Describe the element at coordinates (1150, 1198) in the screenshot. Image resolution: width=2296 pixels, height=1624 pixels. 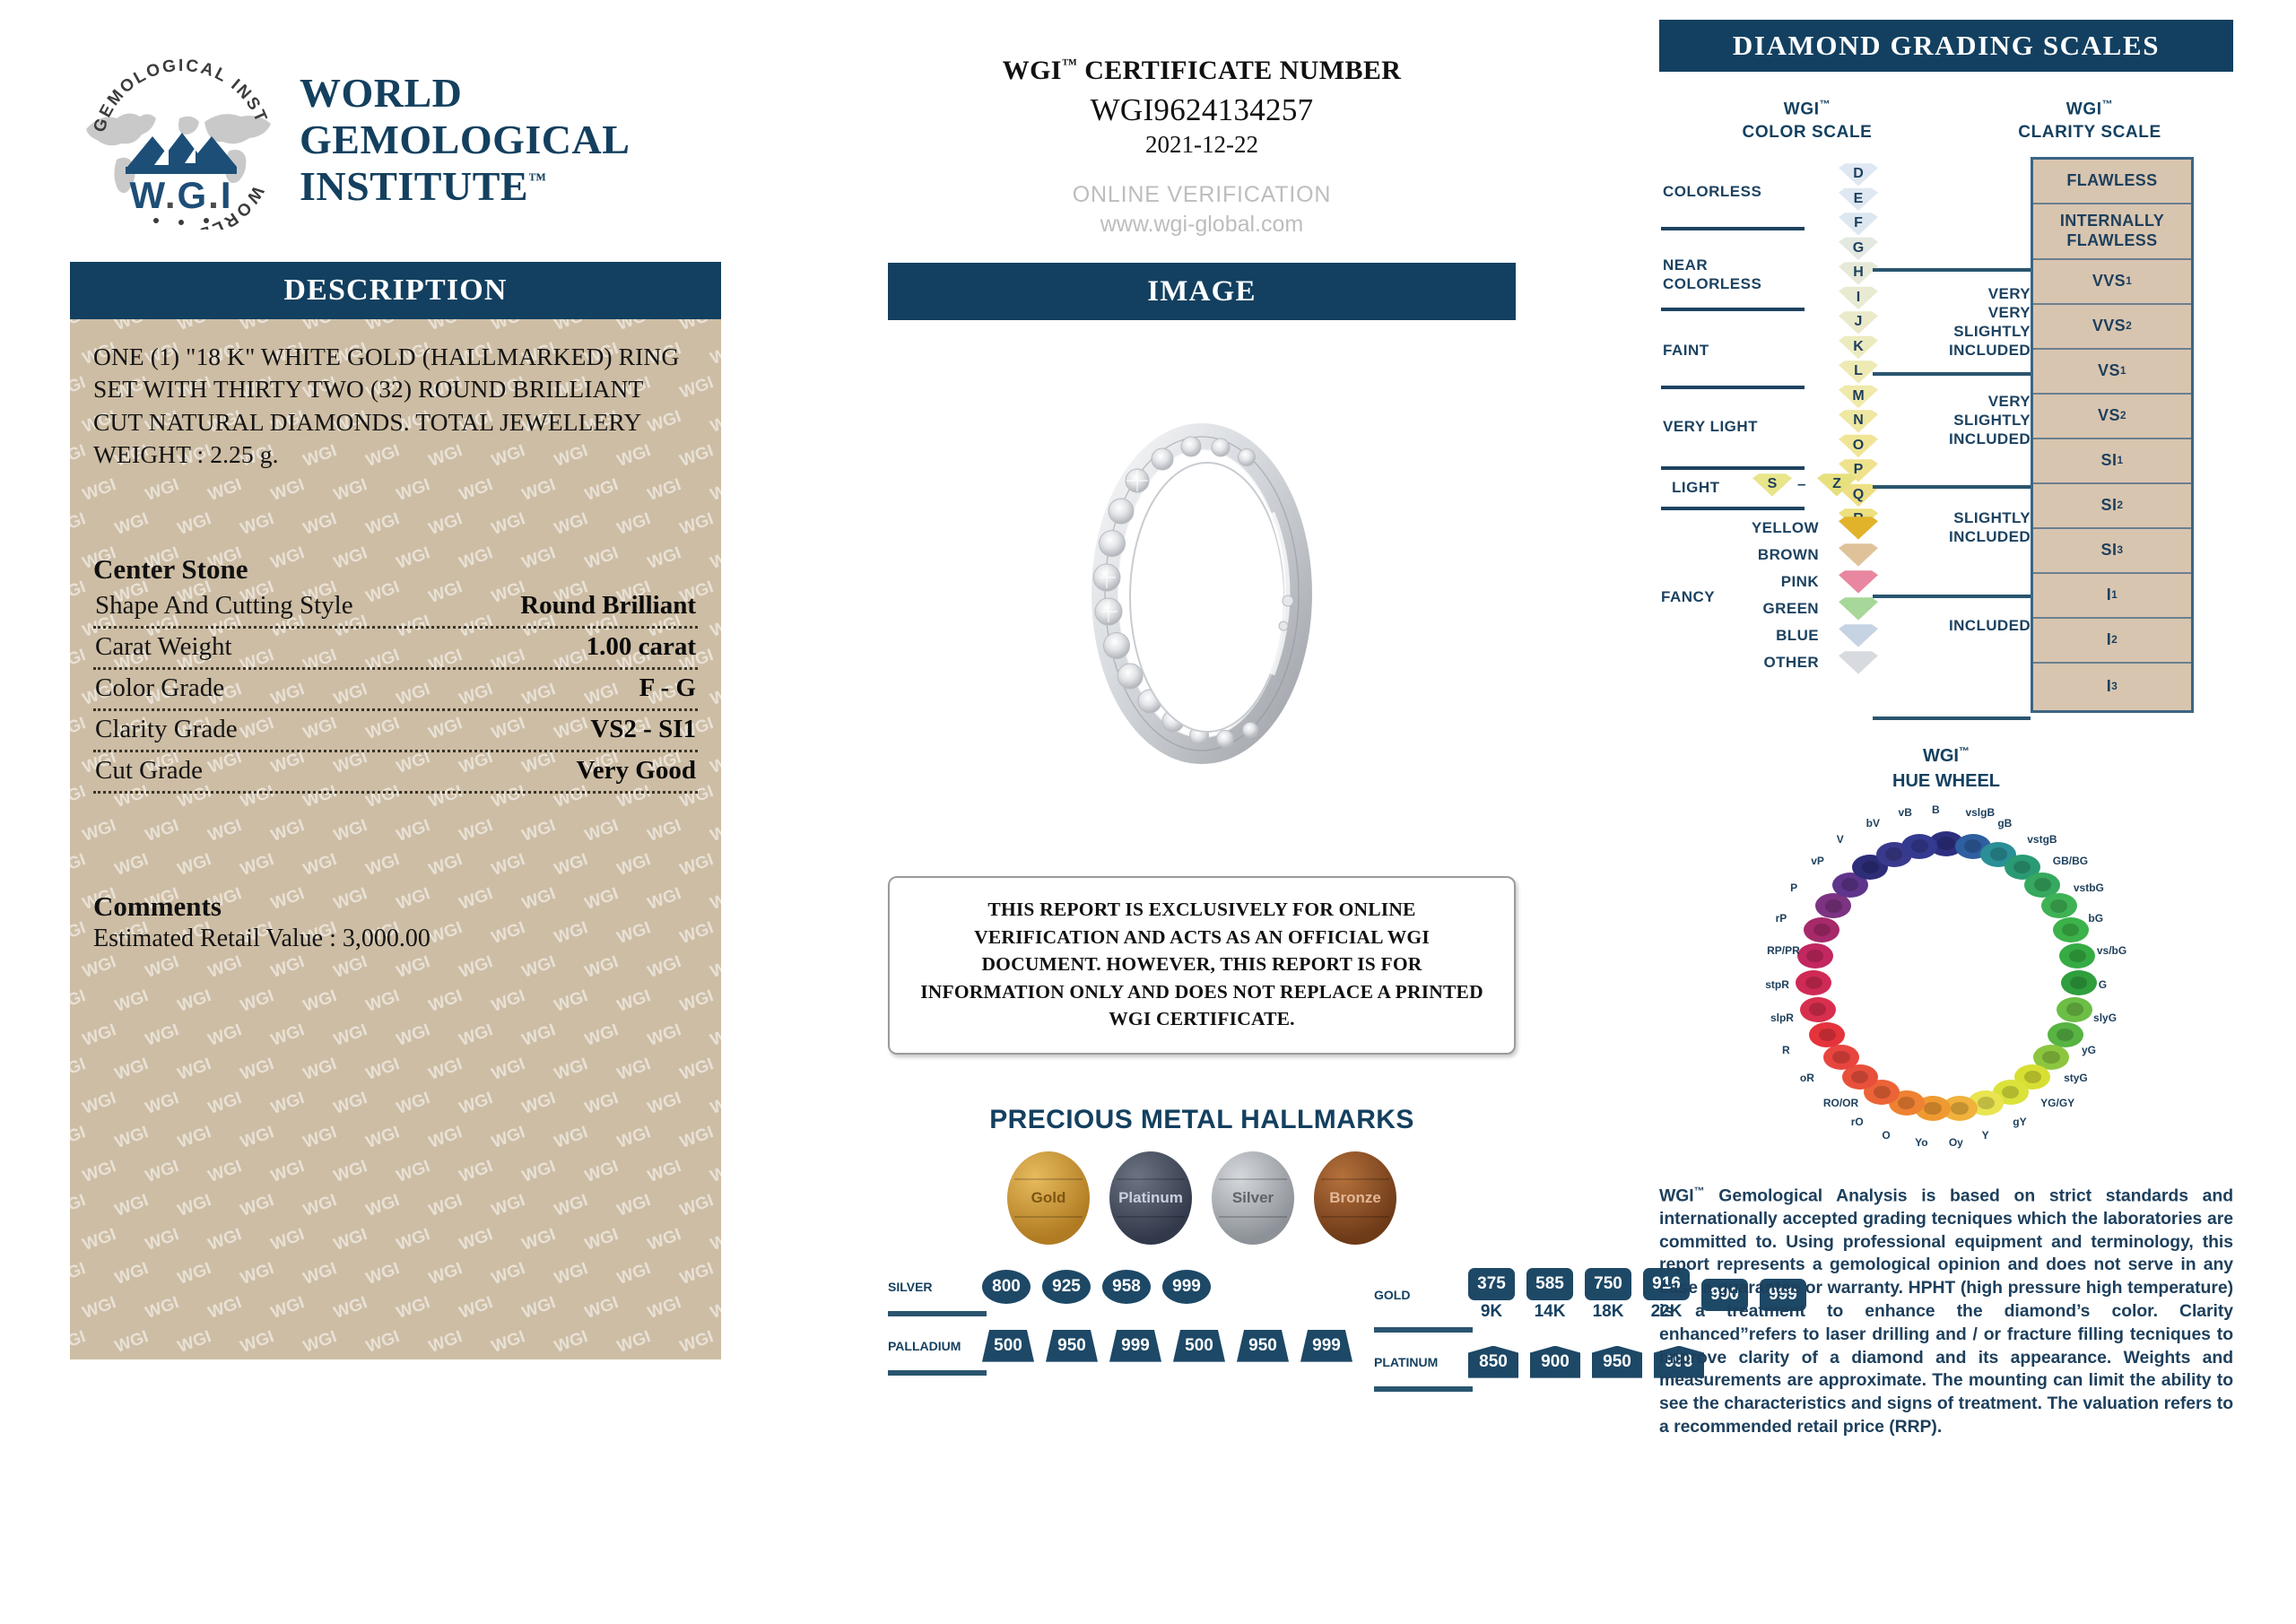
I see `coin-plat: Platinum` at that location.